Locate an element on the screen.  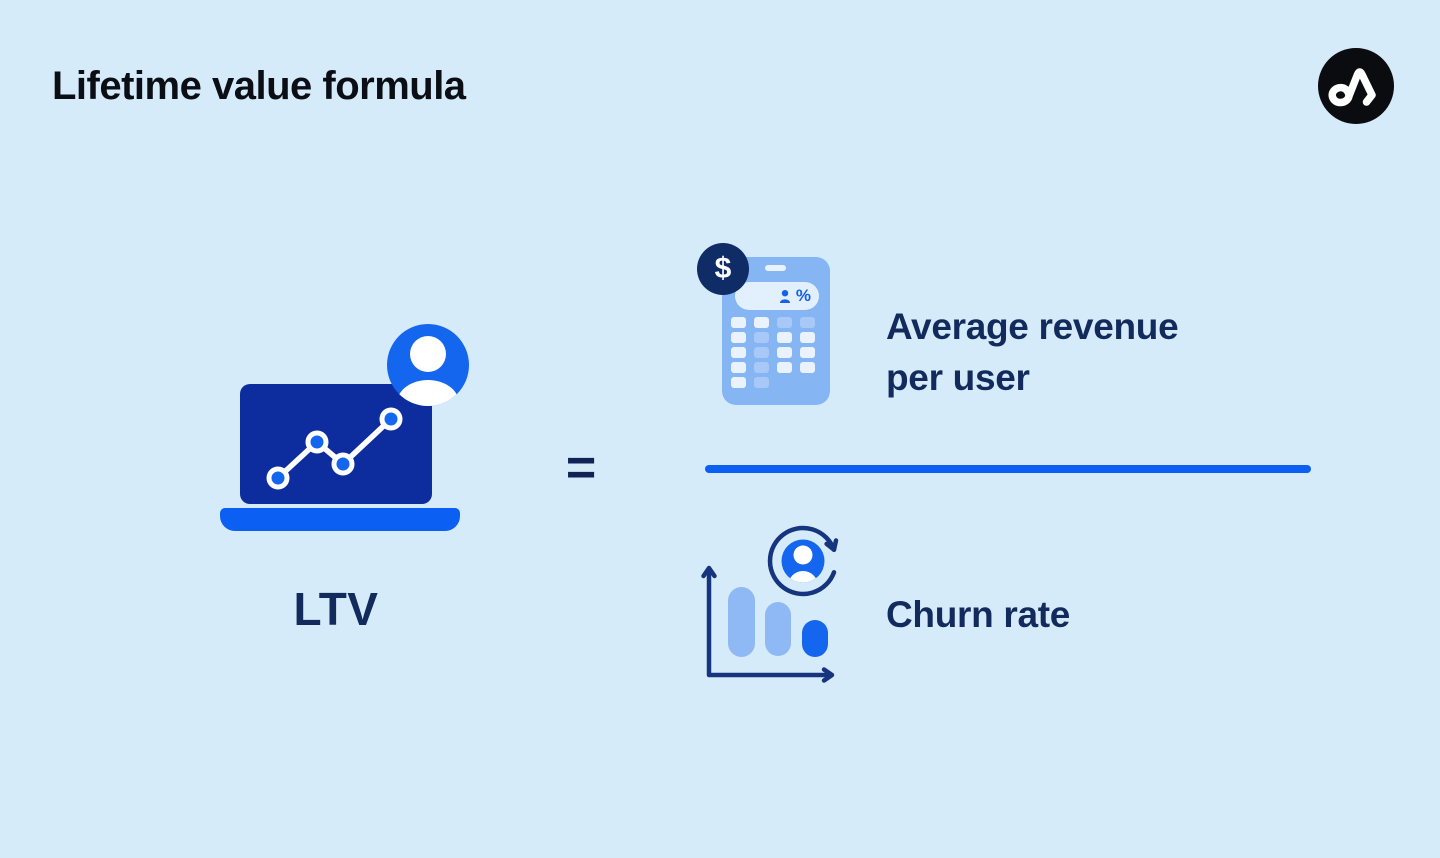
chart-axes is located at coordinates (769, 623).